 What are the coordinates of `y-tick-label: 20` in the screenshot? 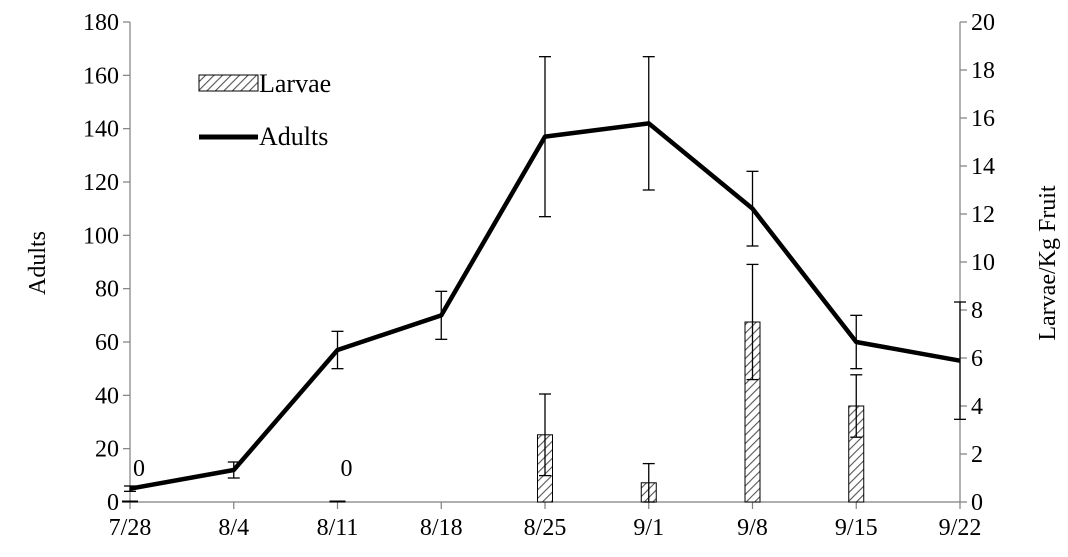 It's located at (107, 450).